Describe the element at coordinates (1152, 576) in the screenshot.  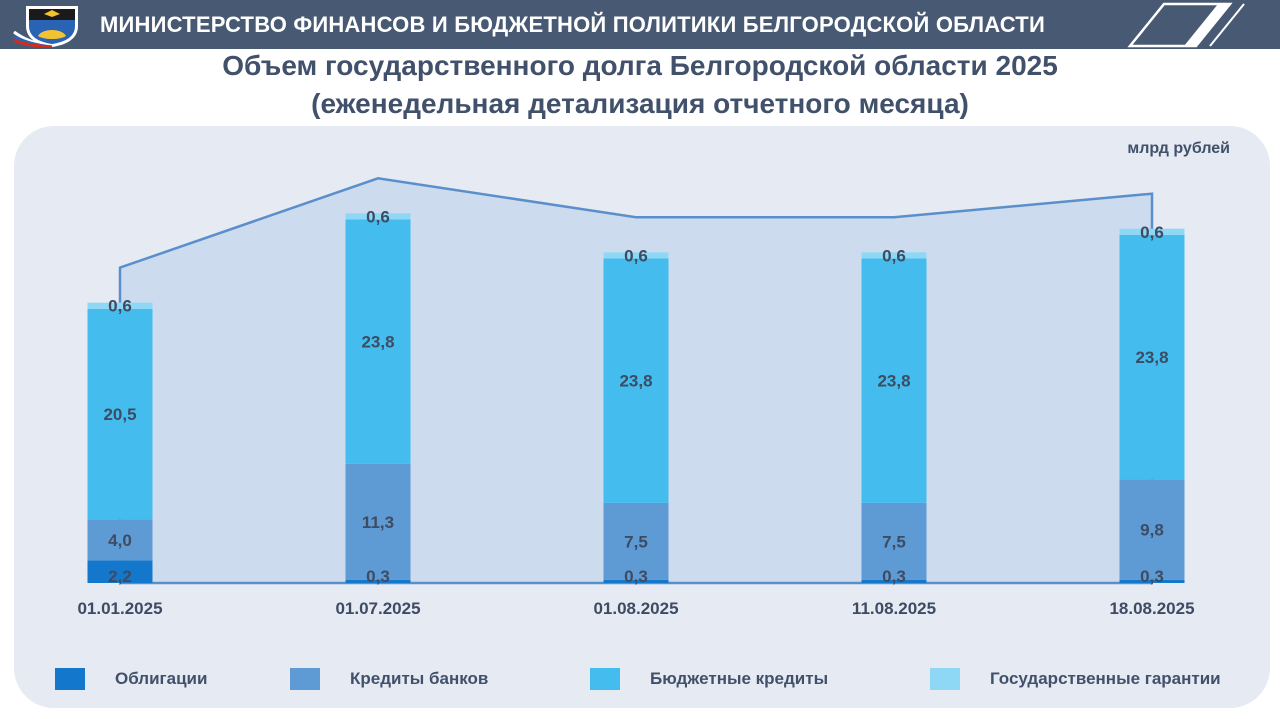
I see `data-label-obligations-5: 0,3` at that location.